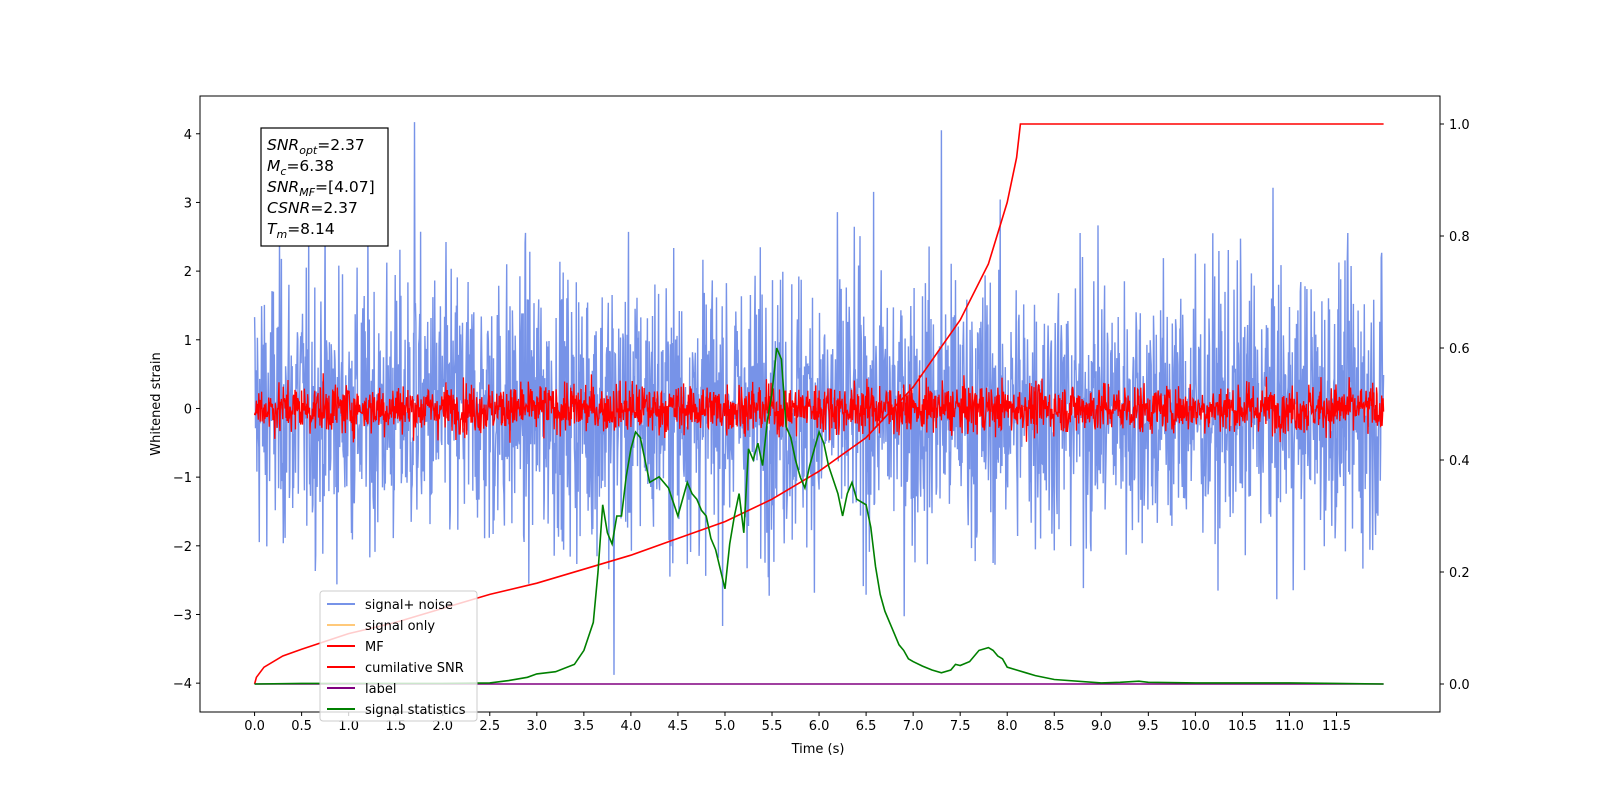 This screenshot has height=800, width=1600. What do you see at coordinates (409, 605) in the screenshot?
I see `legend-entry-label: signal+ noise` at bounding box center [409, 605].